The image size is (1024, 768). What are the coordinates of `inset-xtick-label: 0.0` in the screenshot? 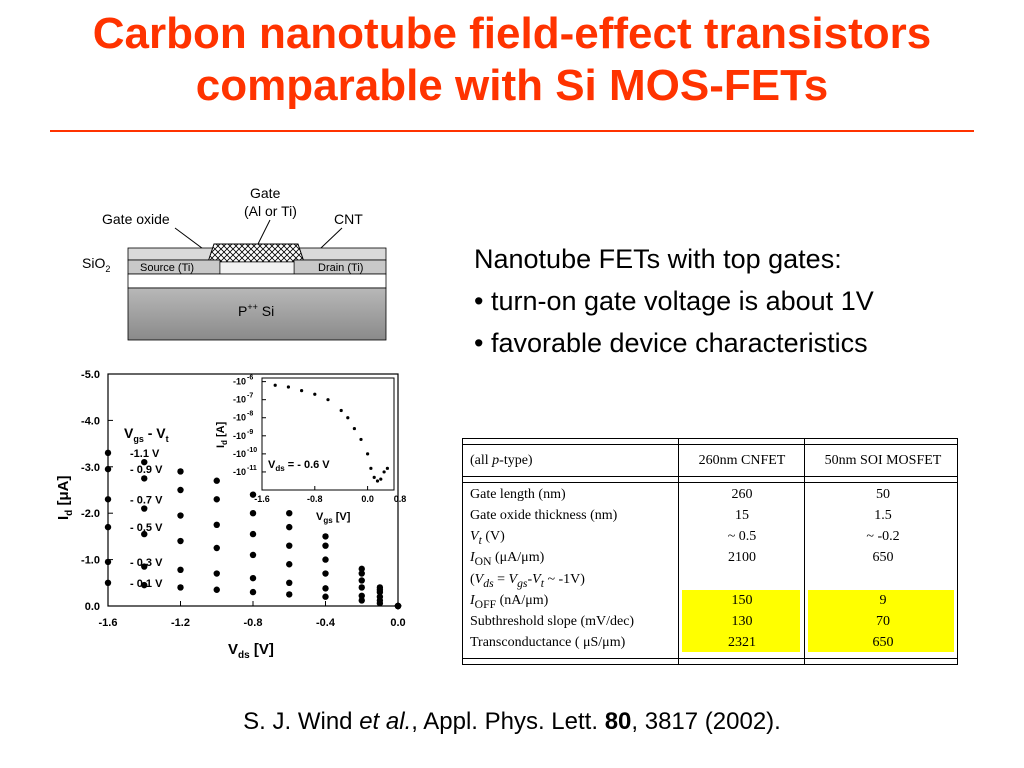 It's located at (367, 499).